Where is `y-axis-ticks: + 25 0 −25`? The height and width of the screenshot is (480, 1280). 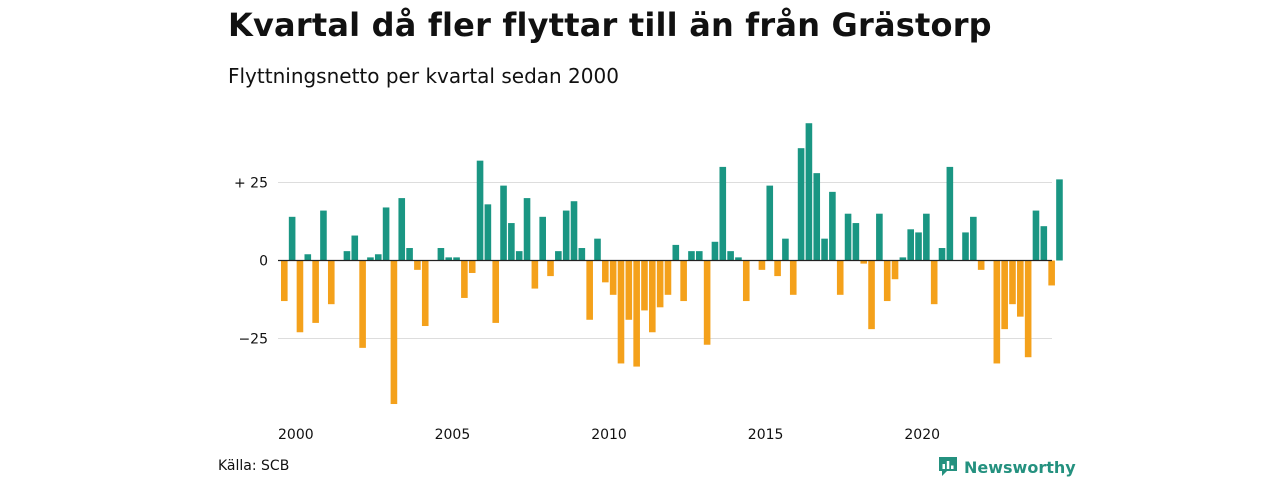 y-axis-ticks: + 25 0 −25 is located at coordinates (251, 262).